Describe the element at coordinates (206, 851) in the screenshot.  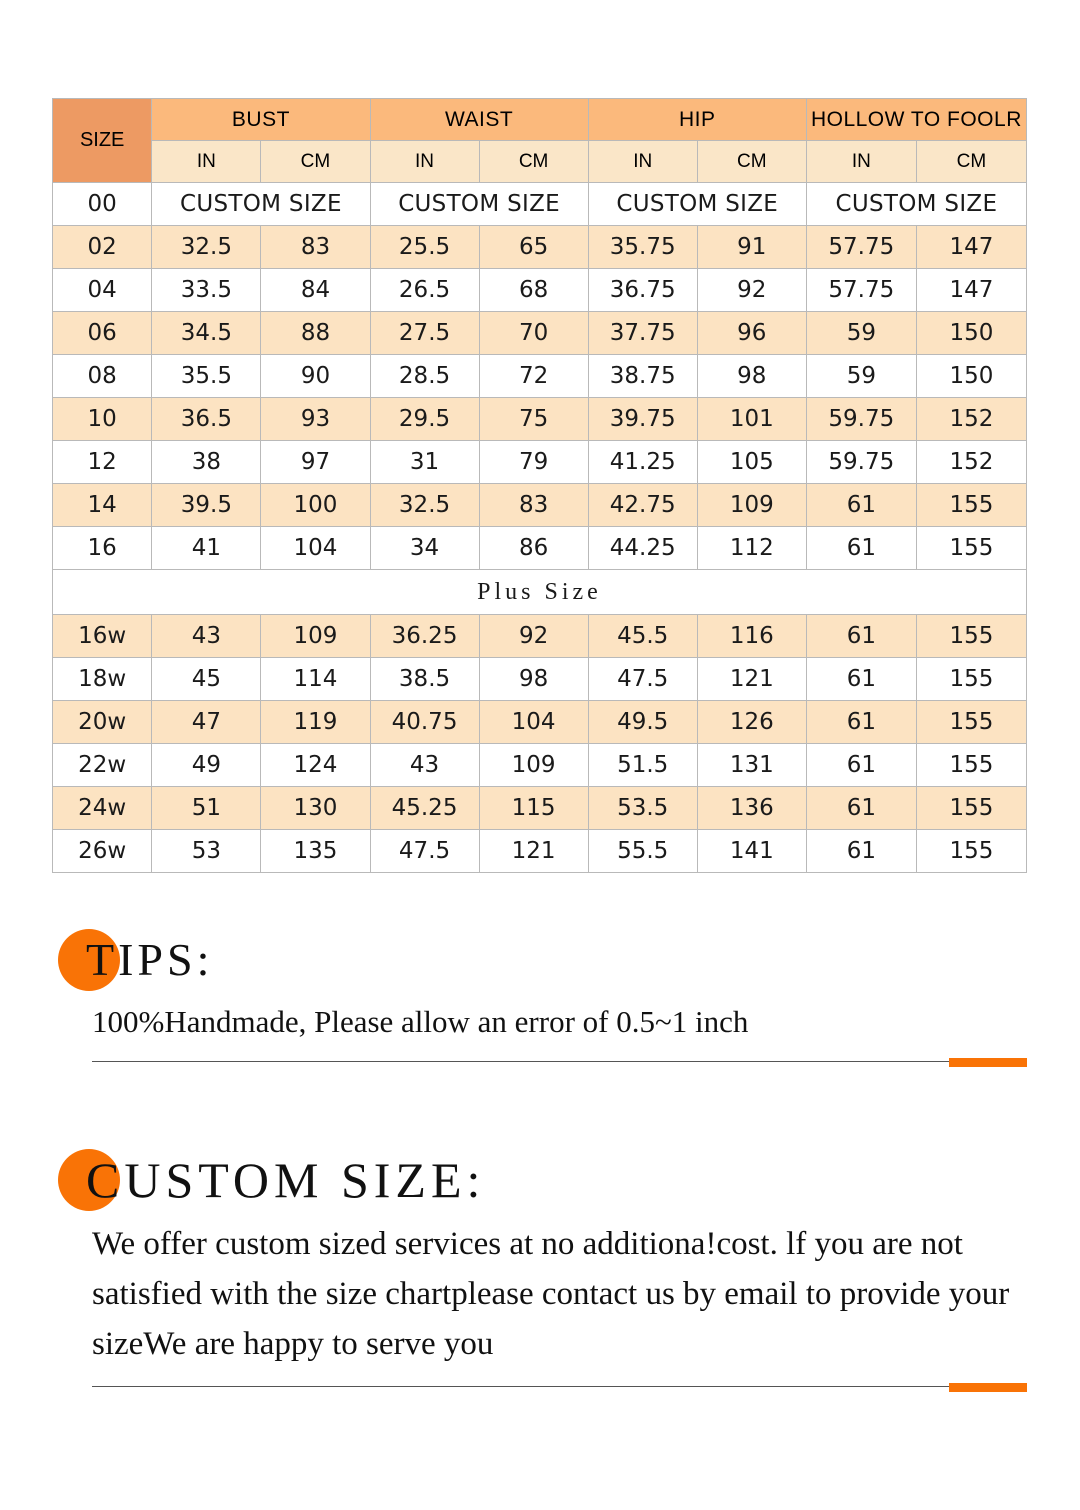
I see `cell-measurement: 53` at that location.